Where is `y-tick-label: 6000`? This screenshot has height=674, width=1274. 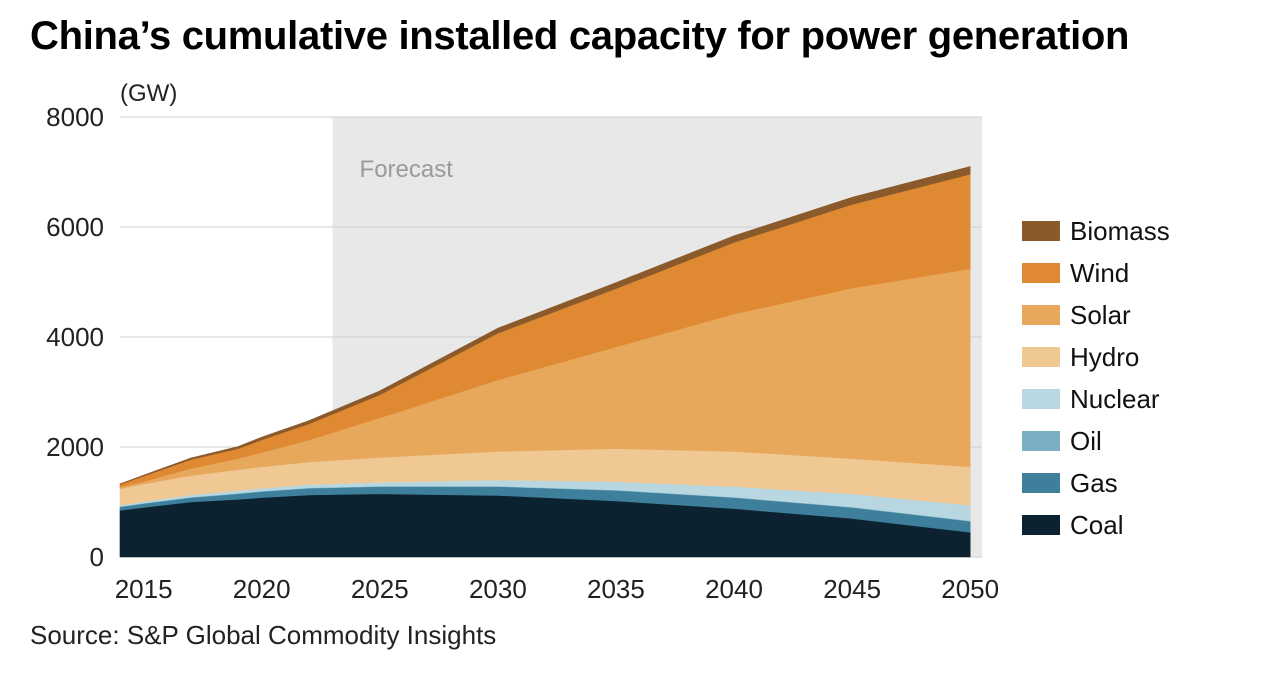 y-tick-label: 6000 is located at coordinates (75, 227).